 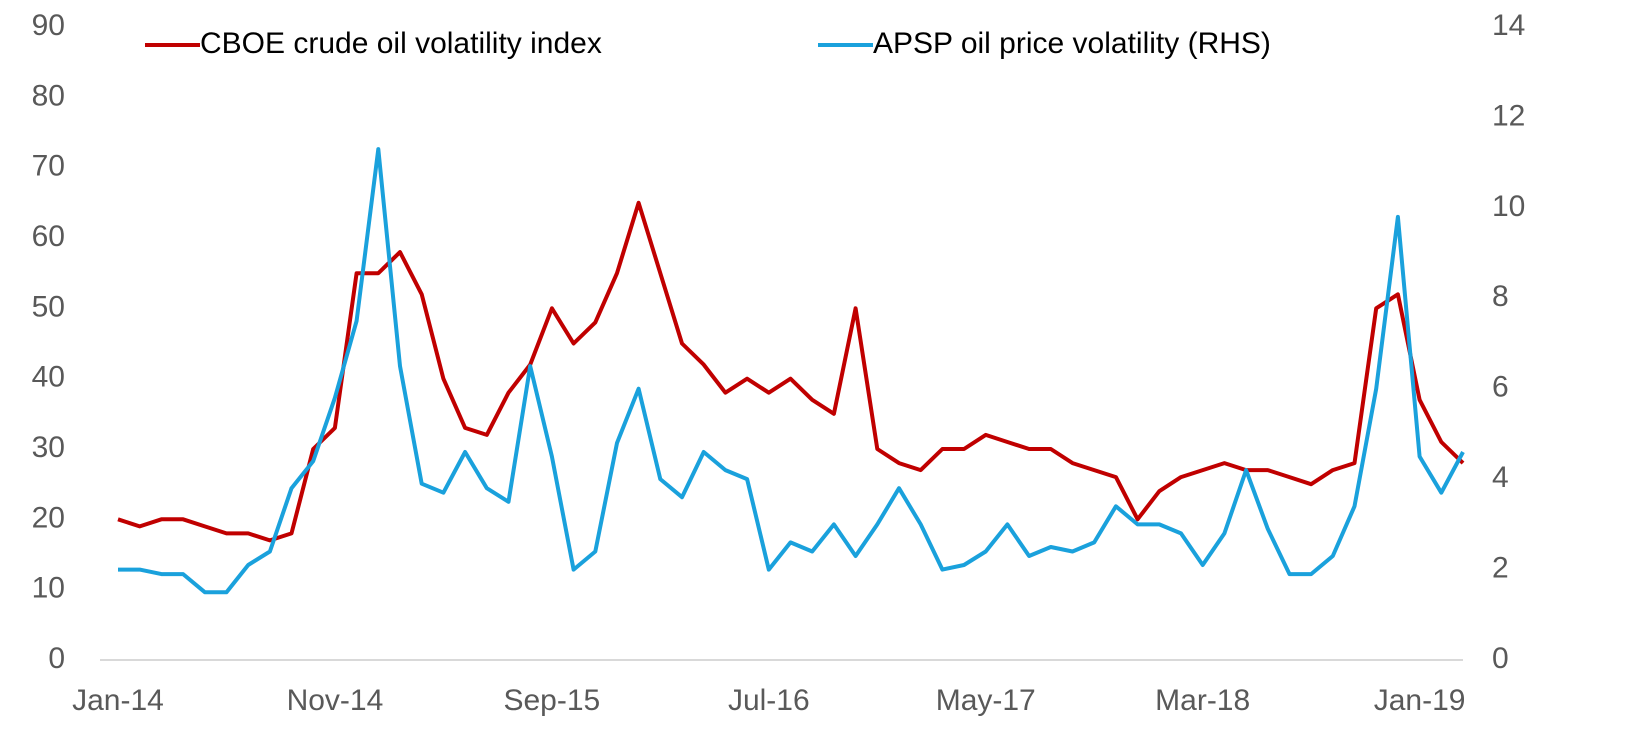 I want to click on x-tick-label: May-17, so click(x=986, y=700).